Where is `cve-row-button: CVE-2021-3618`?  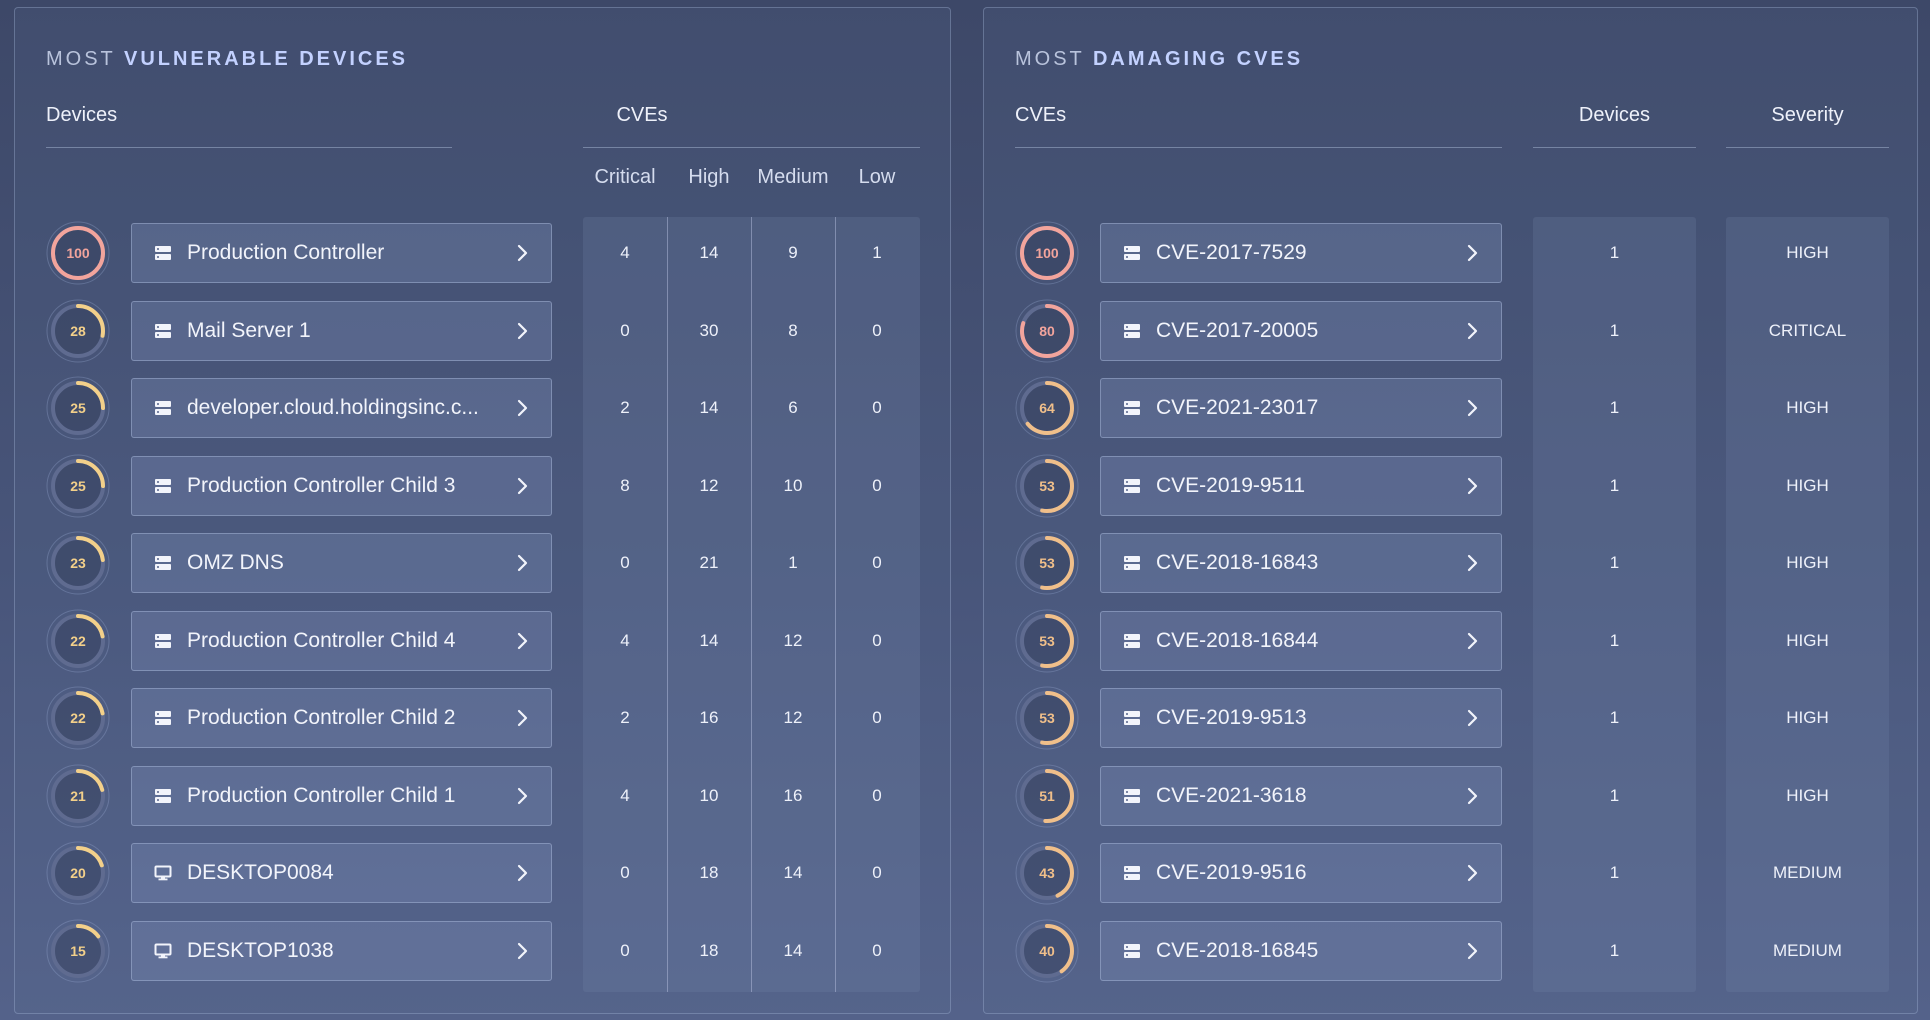 cve-row-button: CVE-2021-3618 is located at coordinates (1301, 795).